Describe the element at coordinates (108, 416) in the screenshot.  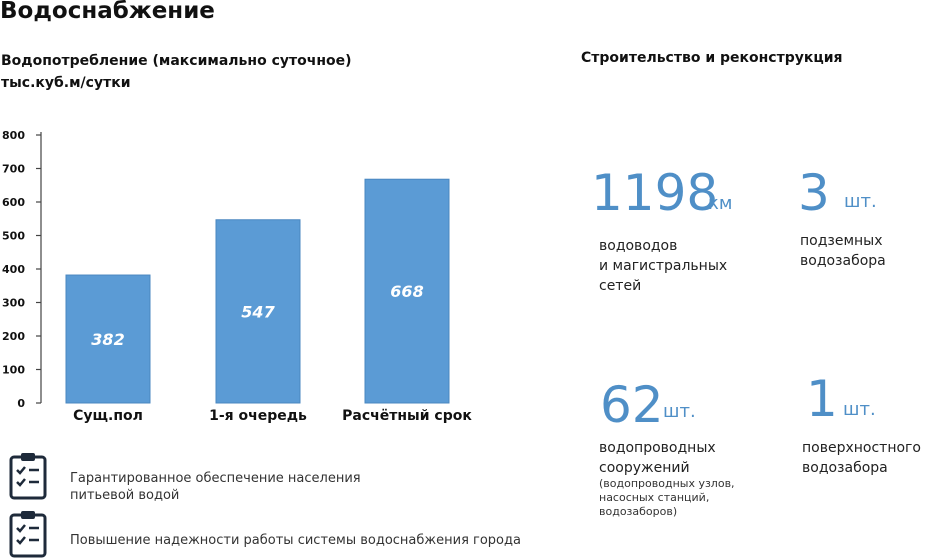
I see `x-category-label: Сущ.пол` at that location.